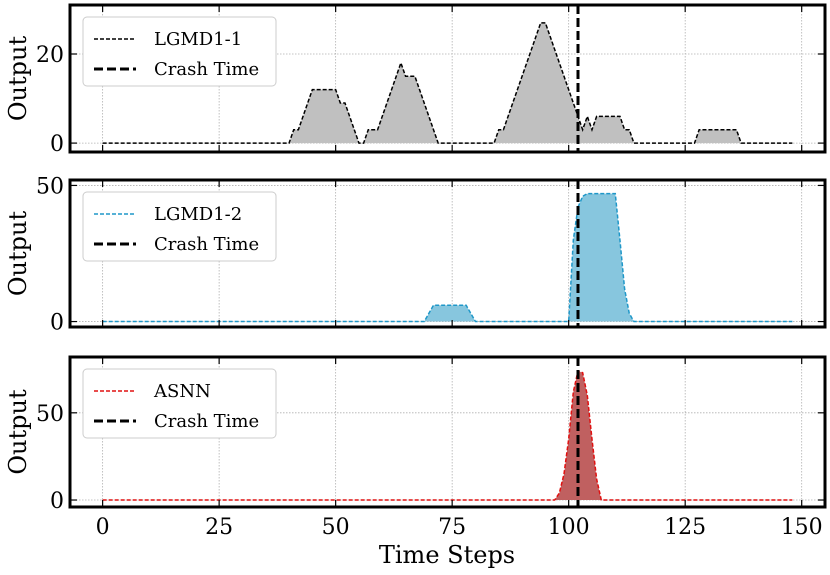 The image size is (830, 575). I want to click on x-tick-label: 0, so click(103, 527).